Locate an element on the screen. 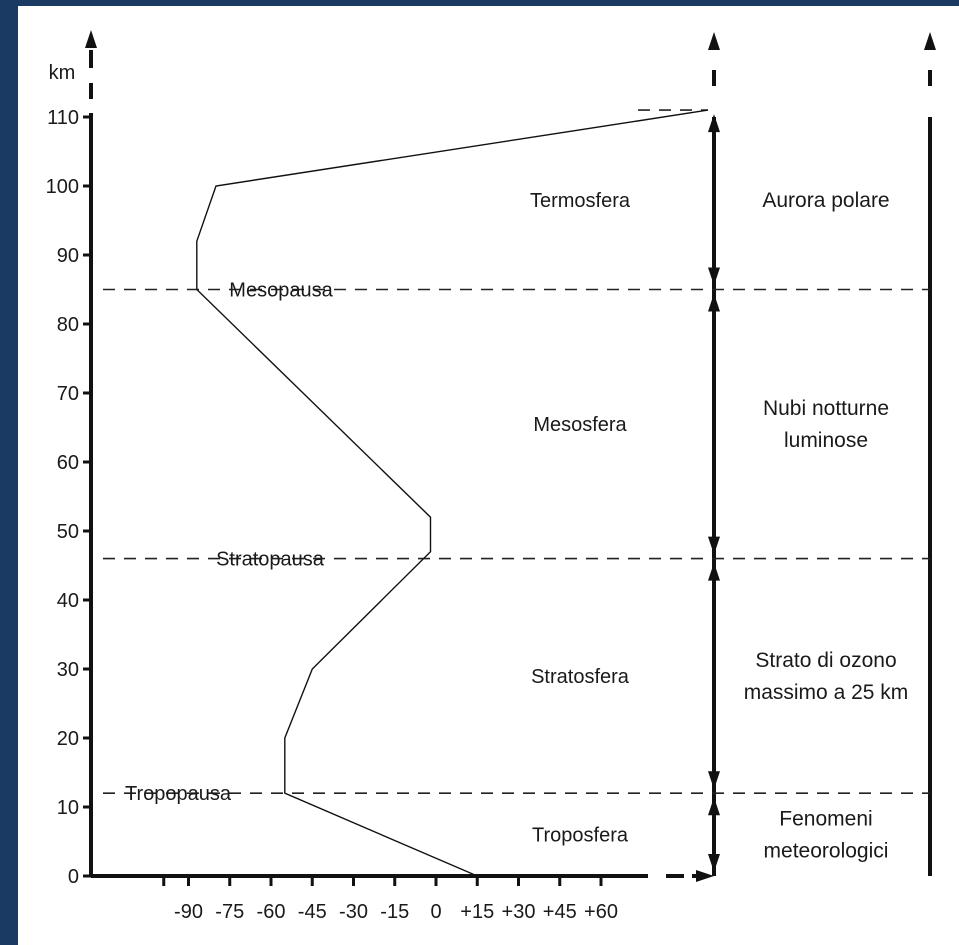 Image resolution: width=959 pixels, height=945 pixels. boundary-label: Mesopausa is located at coordinates (281, 291).